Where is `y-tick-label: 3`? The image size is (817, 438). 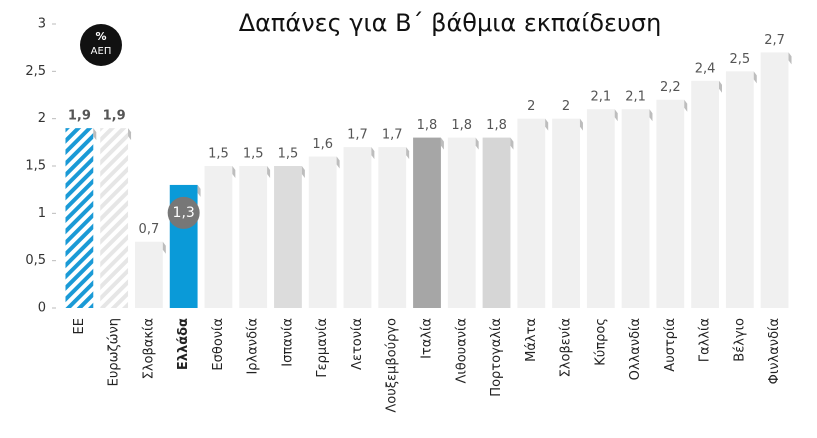
y-tick-label: 3 is located at coordinates (42, 24).